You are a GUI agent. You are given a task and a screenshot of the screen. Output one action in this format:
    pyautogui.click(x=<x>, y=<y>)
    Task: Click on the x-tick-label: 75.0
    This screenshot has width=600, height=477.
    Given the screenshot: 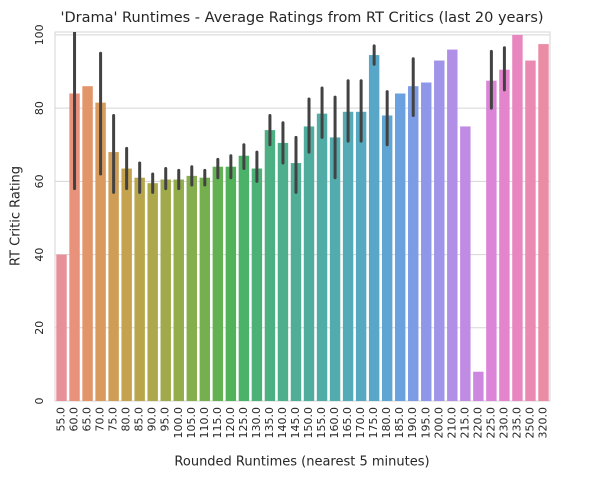 What is the action you would take?
    pyautogui.click(x=113, y=419)
    